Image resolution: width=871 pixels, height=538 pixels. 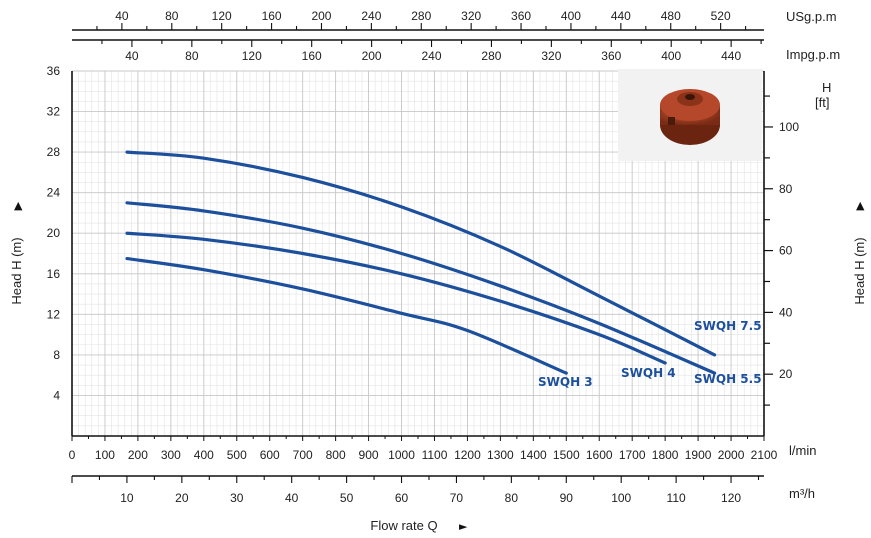 I want to click on x-tick-label-lmin: 1200, so click(x=467, y=455).